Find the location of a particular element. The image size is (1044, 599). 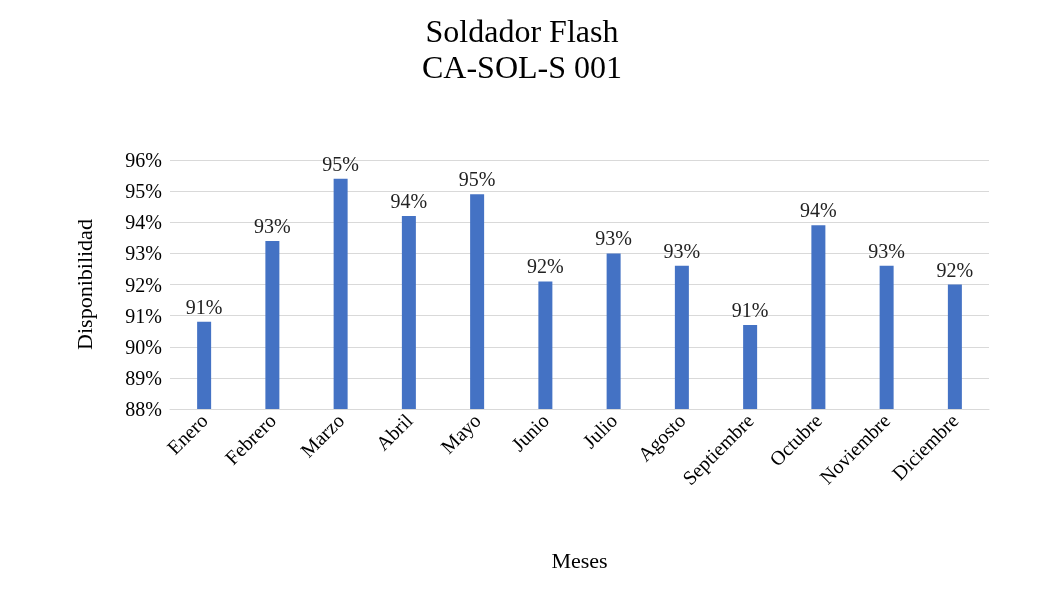

y-tick-label: 92% is located at coordinates (143, 284).